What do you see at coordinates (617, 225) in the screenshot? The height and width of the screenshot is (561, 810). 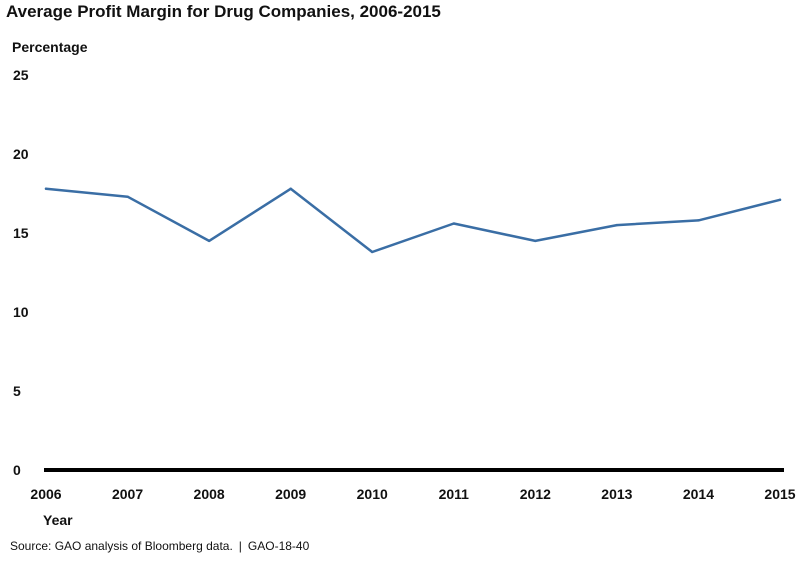 I see `data-point-2013` at bounding box center [617, 225].